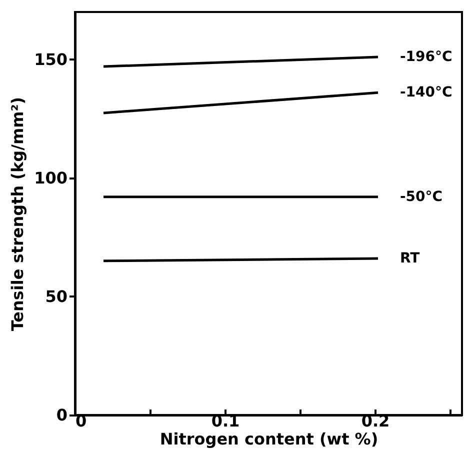 This screenshot has height=461, width=474. I want to click on series-label: RT, so click(410, 258).